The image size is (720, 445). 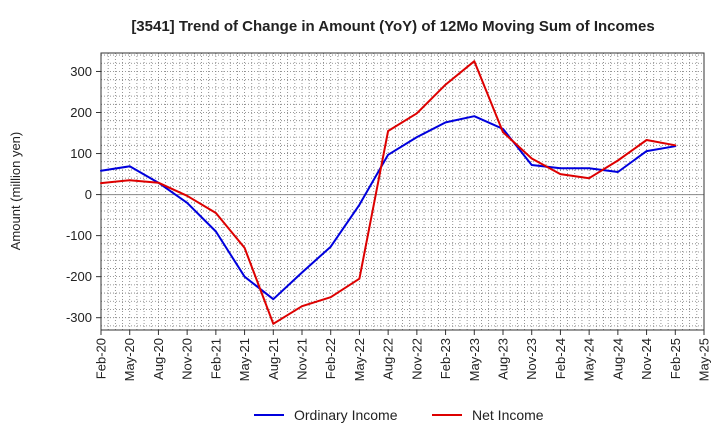 What do you see at coordinates (675, 358) in the screenshot?
I see `x-tick-label: Feb-25` at bounding box center [675, 358].